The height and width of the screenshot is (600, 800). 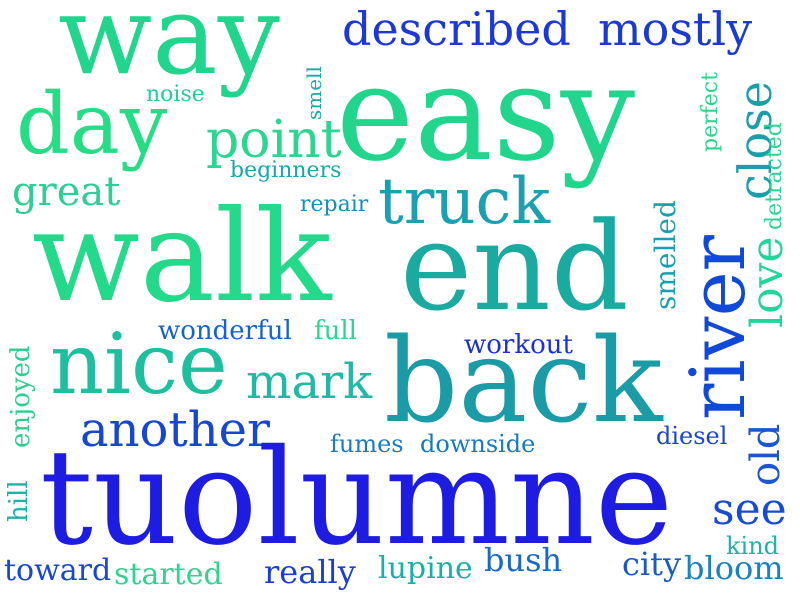 I want to click on word-toward: toward, so click(x=58, y=570).